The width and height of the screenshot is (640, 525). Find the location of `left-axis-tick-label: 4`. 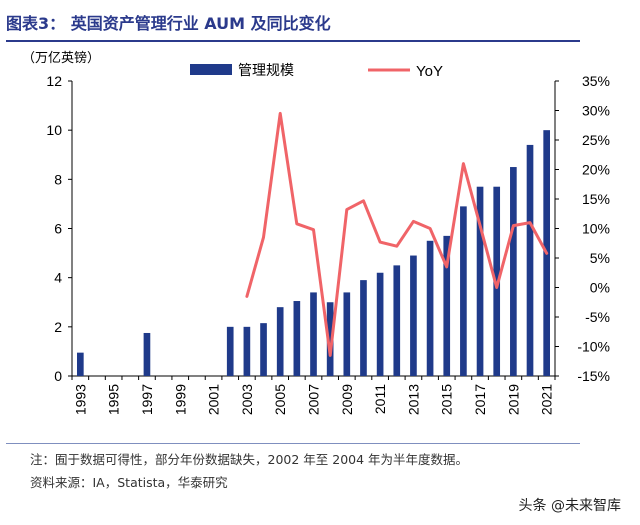

left-axis-tick-label: 4 is located at coordinates (58, 278).